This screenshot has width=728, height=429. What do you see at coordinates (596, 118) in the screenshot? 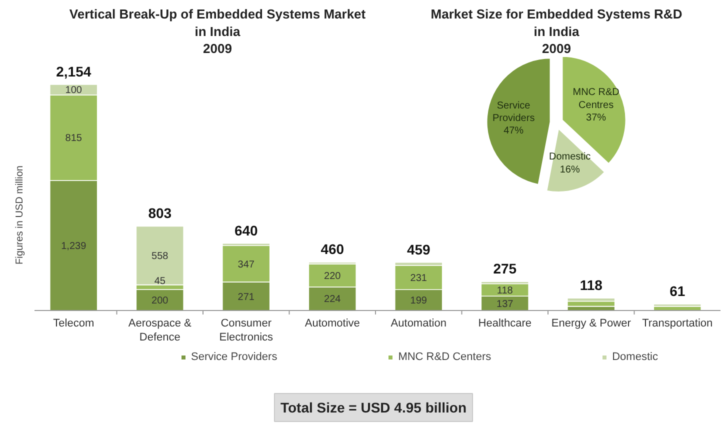
I see `data-label: 37%` at bounding box center [596, 118].